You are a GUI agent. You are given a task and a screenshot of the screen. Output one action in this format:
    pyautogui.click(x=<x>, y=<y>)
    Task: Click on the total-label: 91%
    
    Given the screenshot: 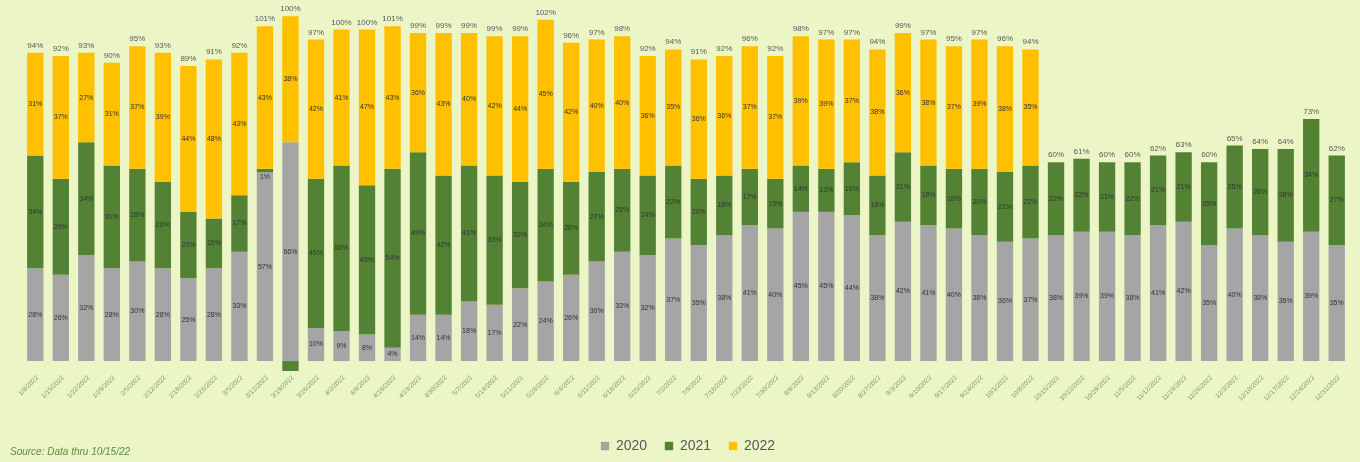 What is the action you would take?
    pyautogui.click(x=213, y=52)
    